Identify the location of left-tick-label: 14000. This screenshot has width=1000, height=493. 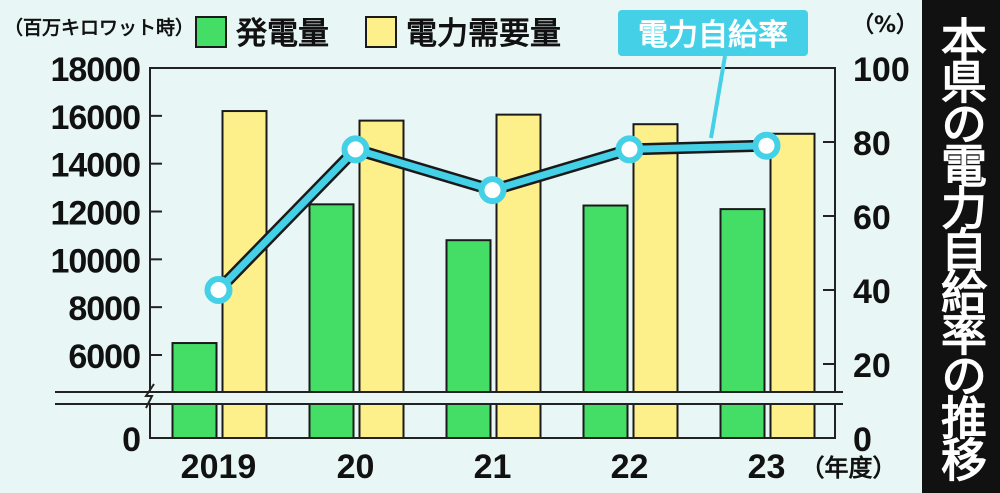
(95, 166).